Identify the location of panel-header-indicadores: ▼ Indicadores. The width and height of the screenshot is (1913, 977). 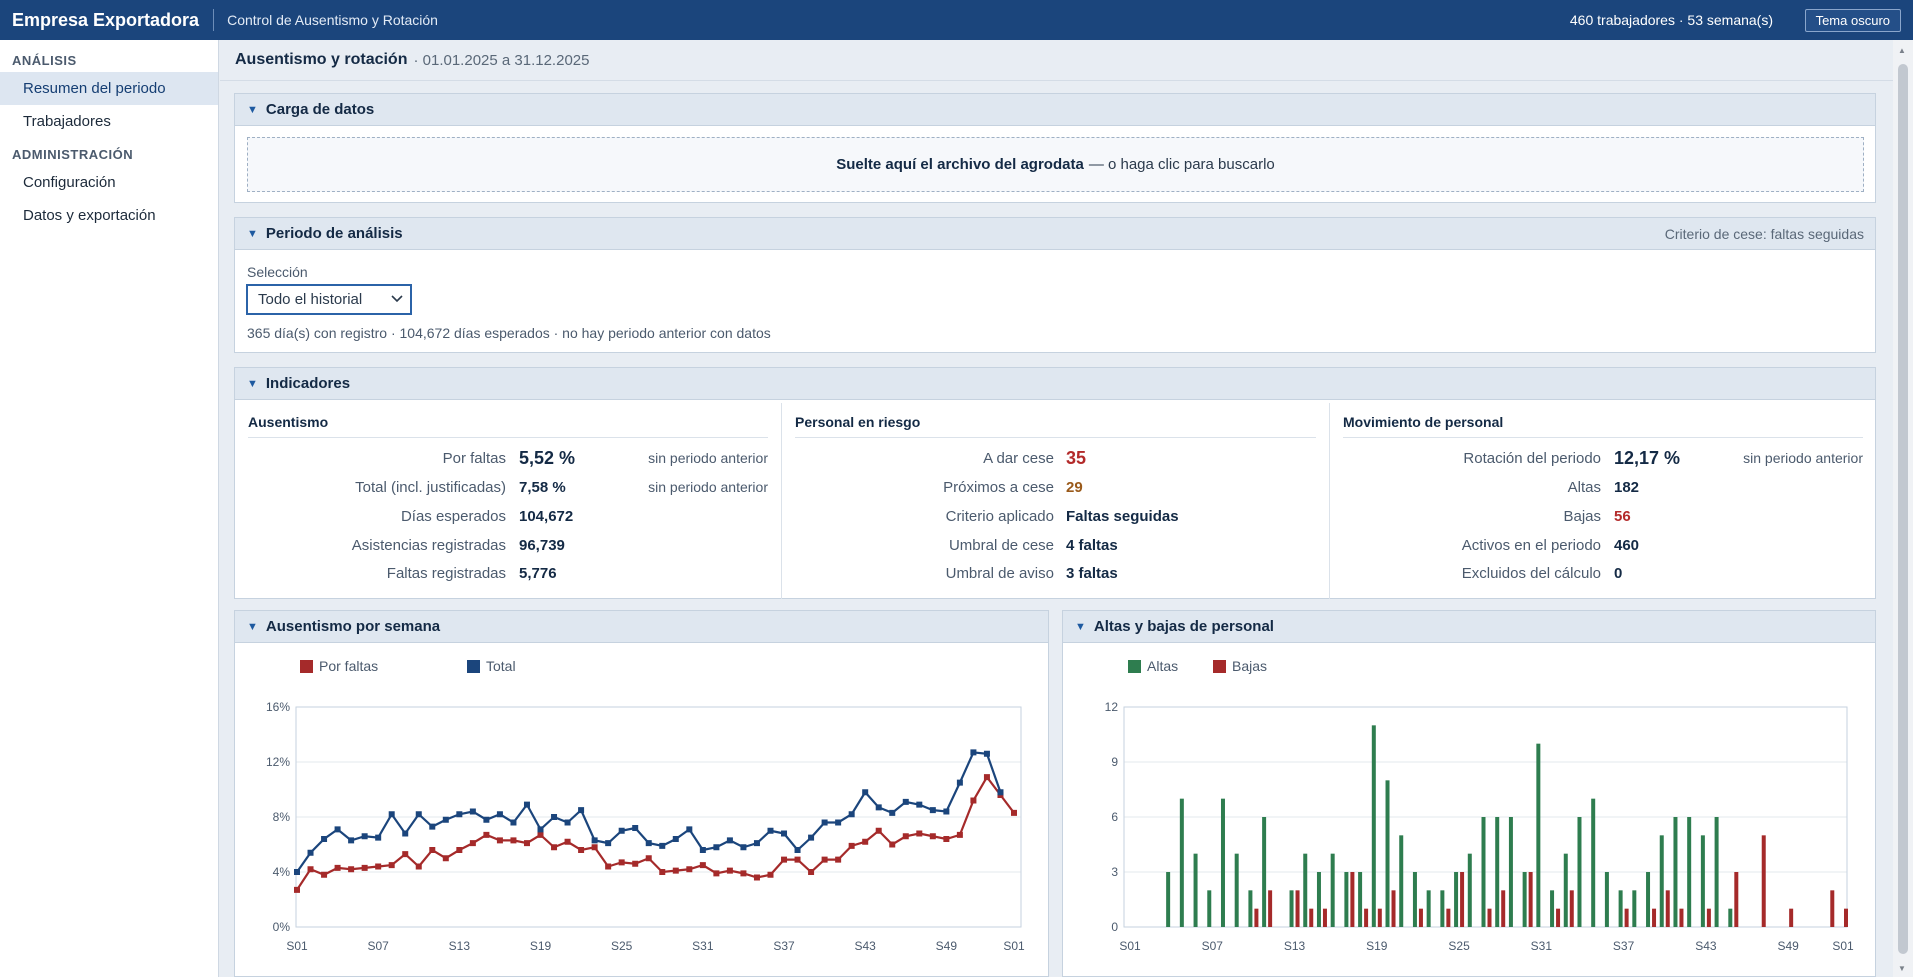
(1055, 384).